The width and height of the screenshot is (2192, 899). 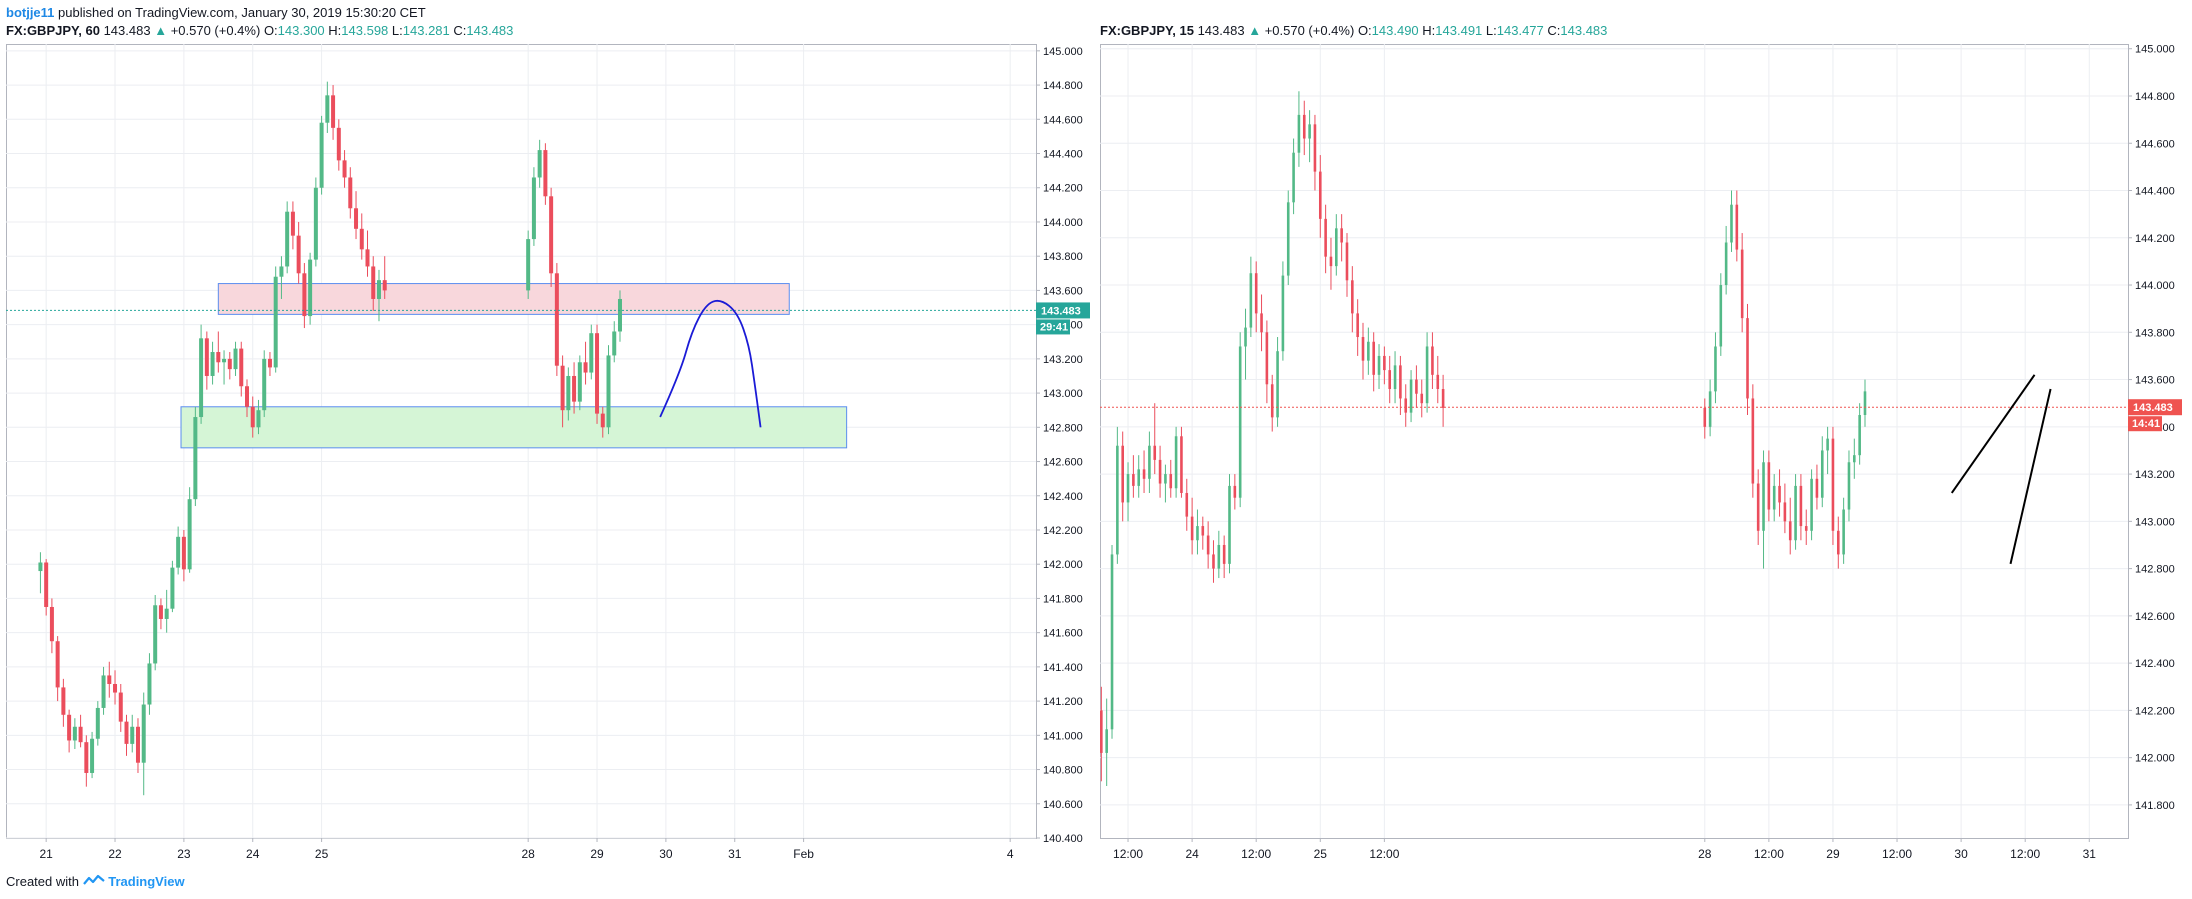 What do you see at coordinates (528, 854) in the screenshot?
I see `x-tick-label: 28` at bounding box center [528, 854].